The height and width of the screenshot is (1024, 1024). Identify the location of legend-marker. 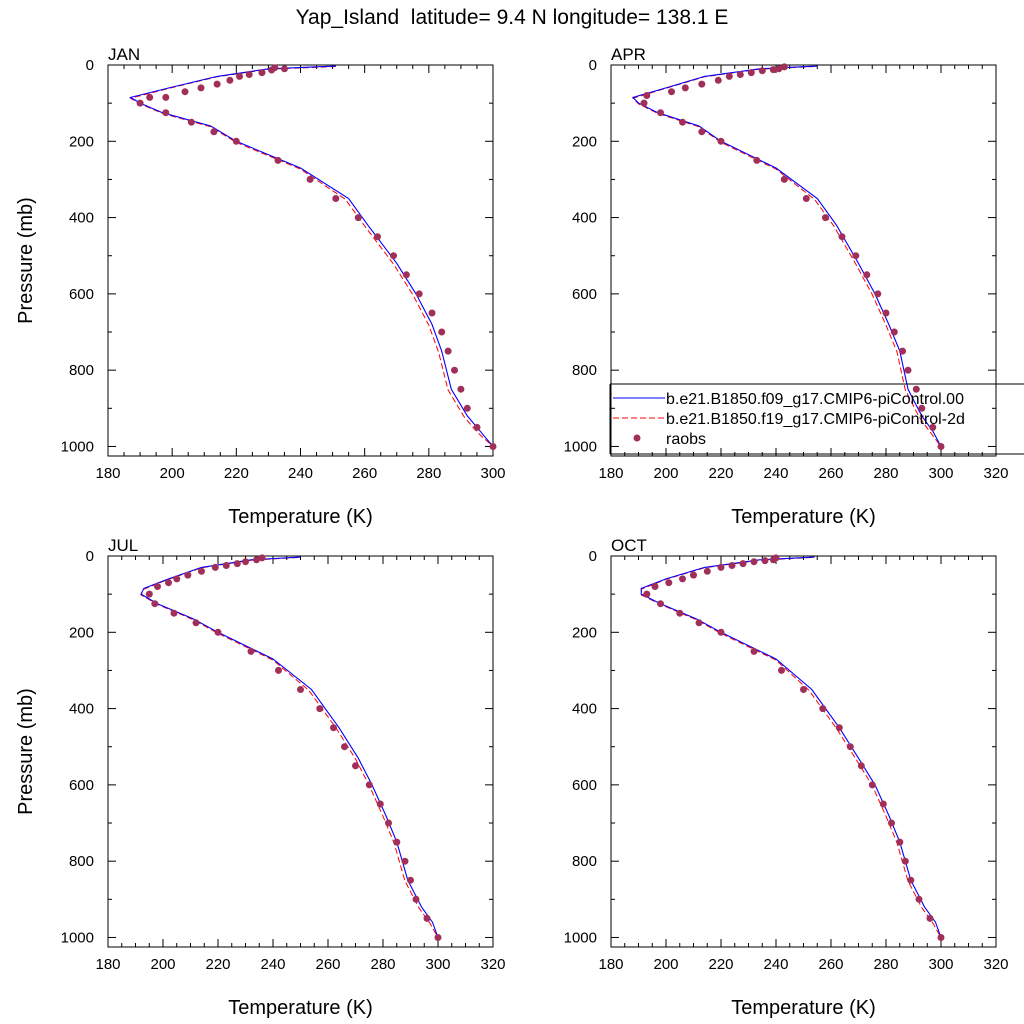
(637, 438).